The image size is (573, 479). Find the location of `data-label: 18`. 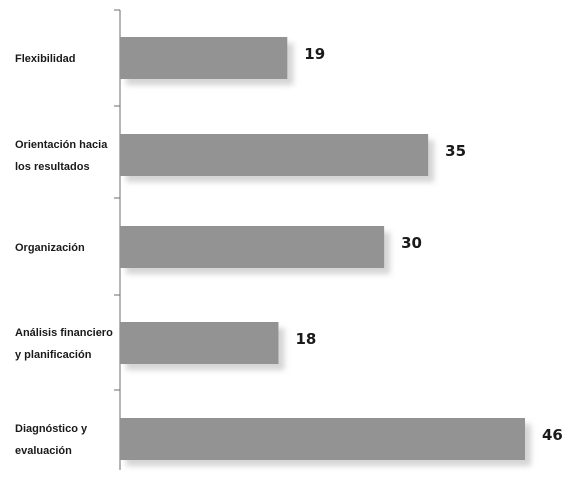

data-label: 18 is located at coordinates (305, 339).